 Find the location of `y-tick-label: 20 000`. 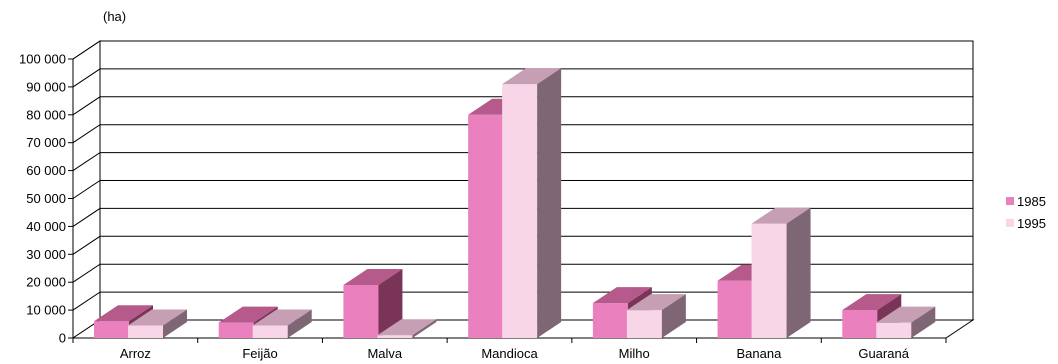

y-tick-label: 20 000 is located at coordinates (46, 282).